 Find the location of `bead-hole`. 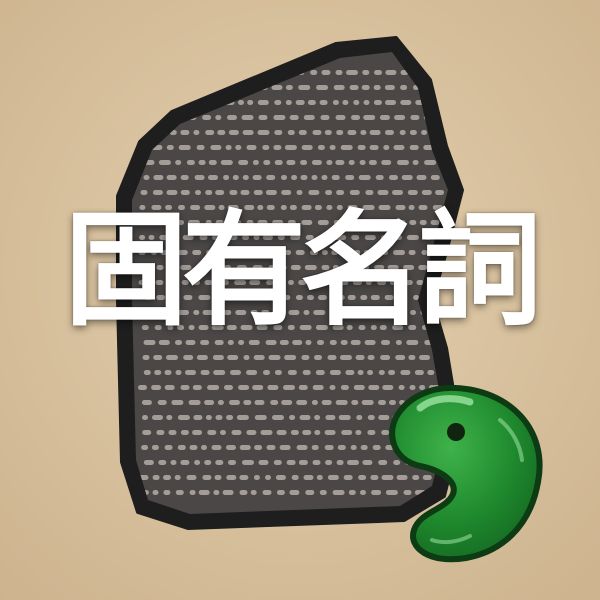

bead-hole is located at coordinates (456, 432).